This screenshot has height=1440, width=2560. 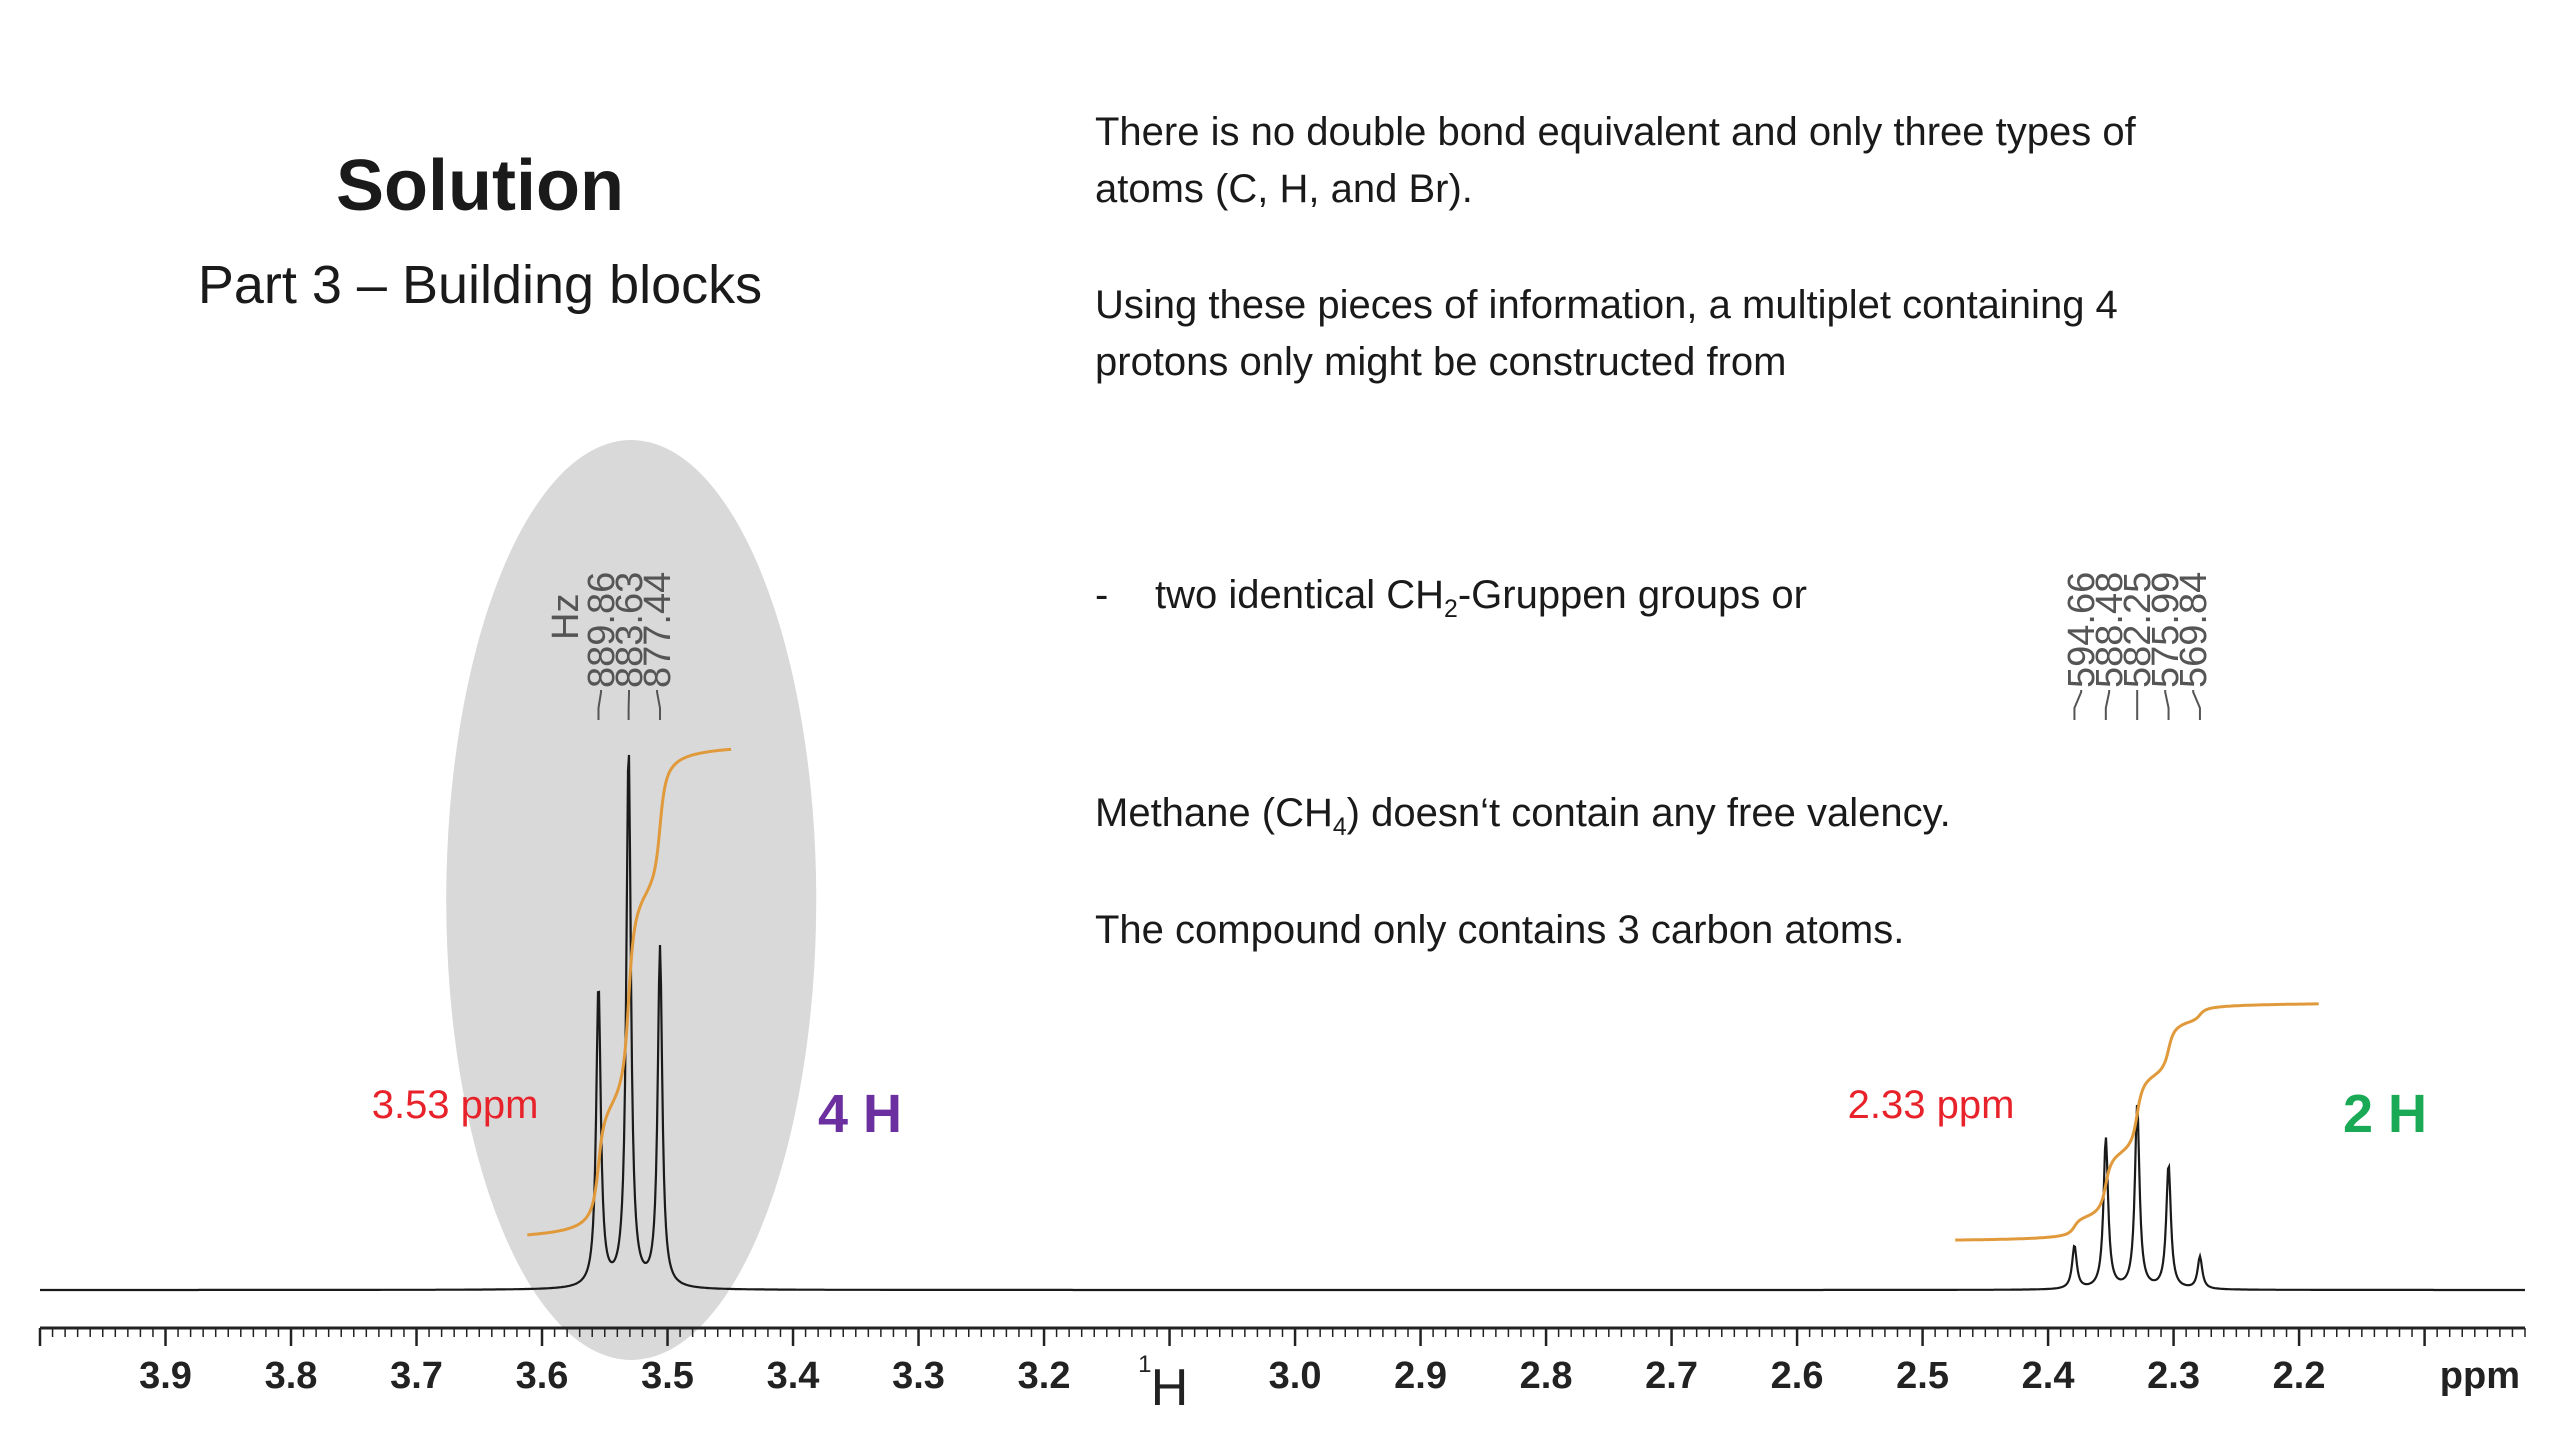 I want to click on bullet-text-post: -Gruppen groups or, so click(x=1632, y=595).